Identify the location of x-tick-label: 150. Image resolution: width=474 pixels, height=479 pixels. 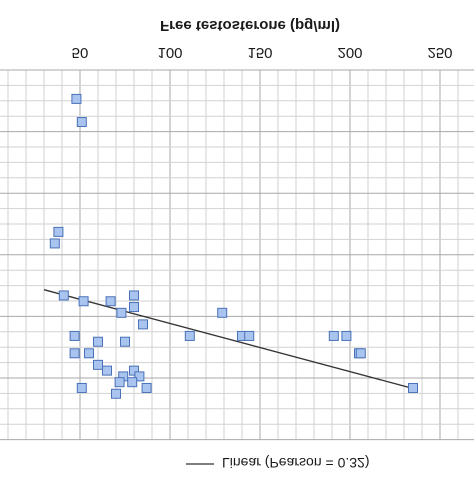
(259, 52).